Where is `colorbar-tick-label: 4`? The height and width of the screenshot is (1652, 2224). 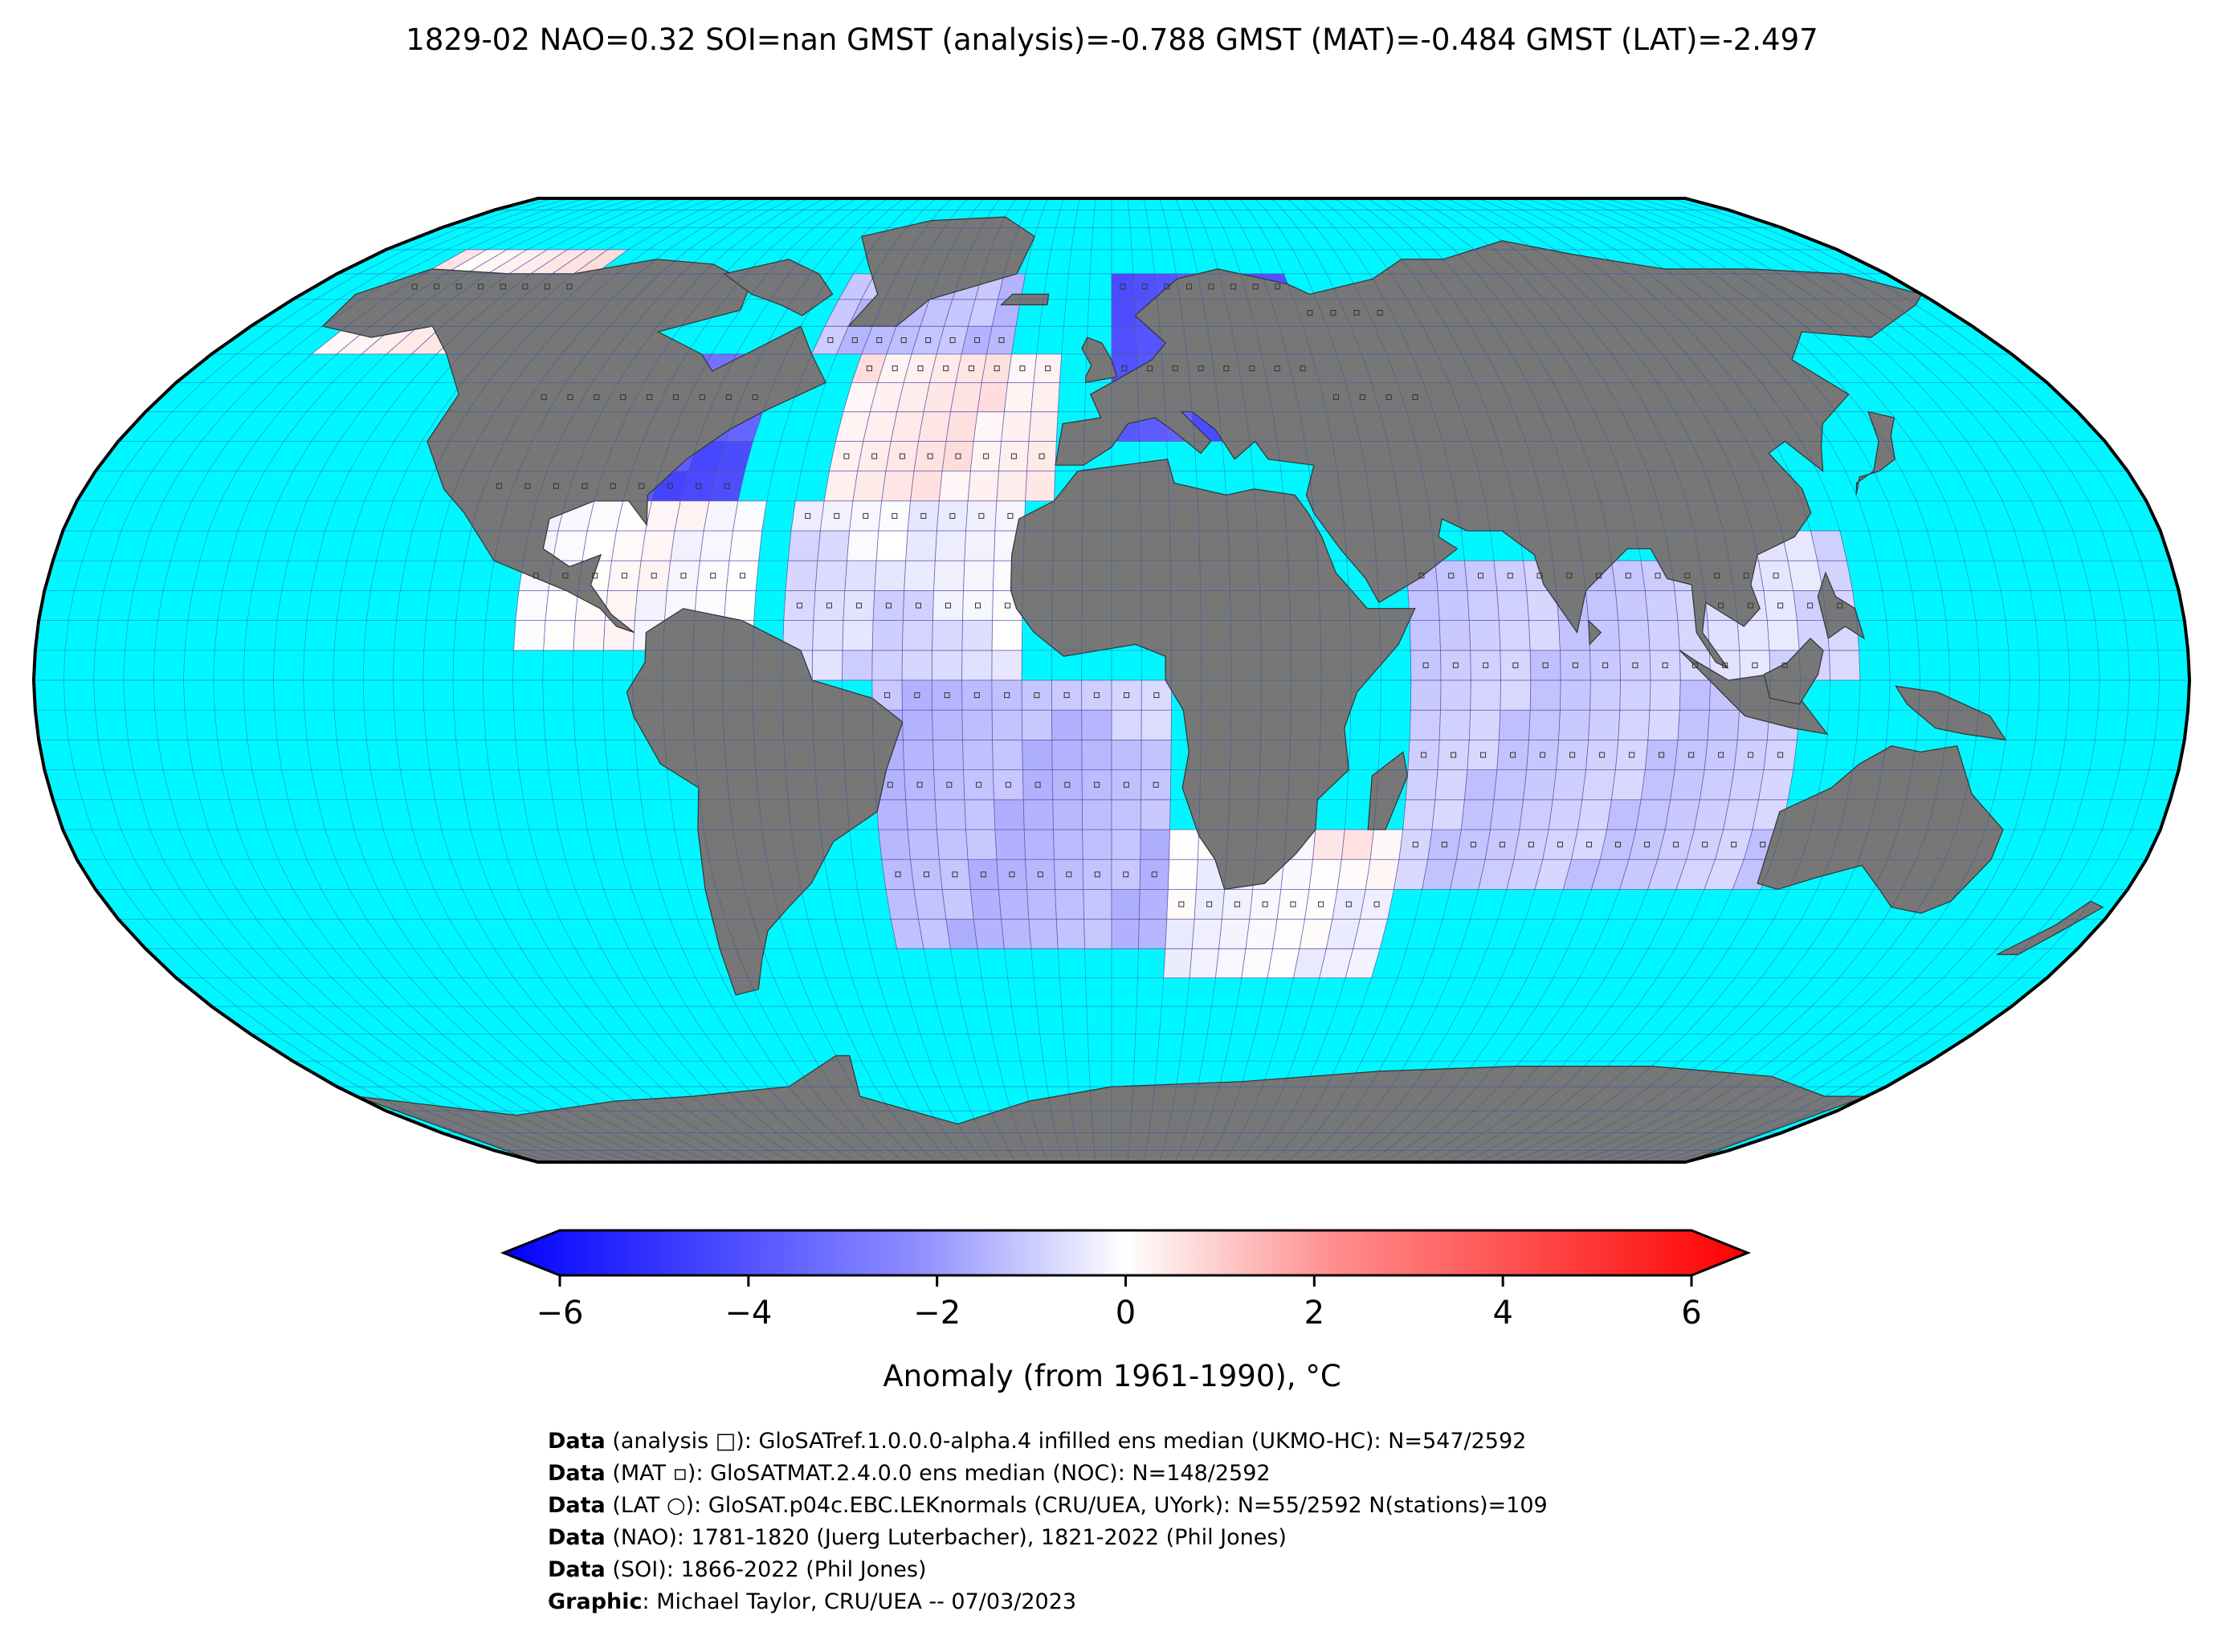
colorbar-tick-label: 4 is located at coordinates (1502, 1313).